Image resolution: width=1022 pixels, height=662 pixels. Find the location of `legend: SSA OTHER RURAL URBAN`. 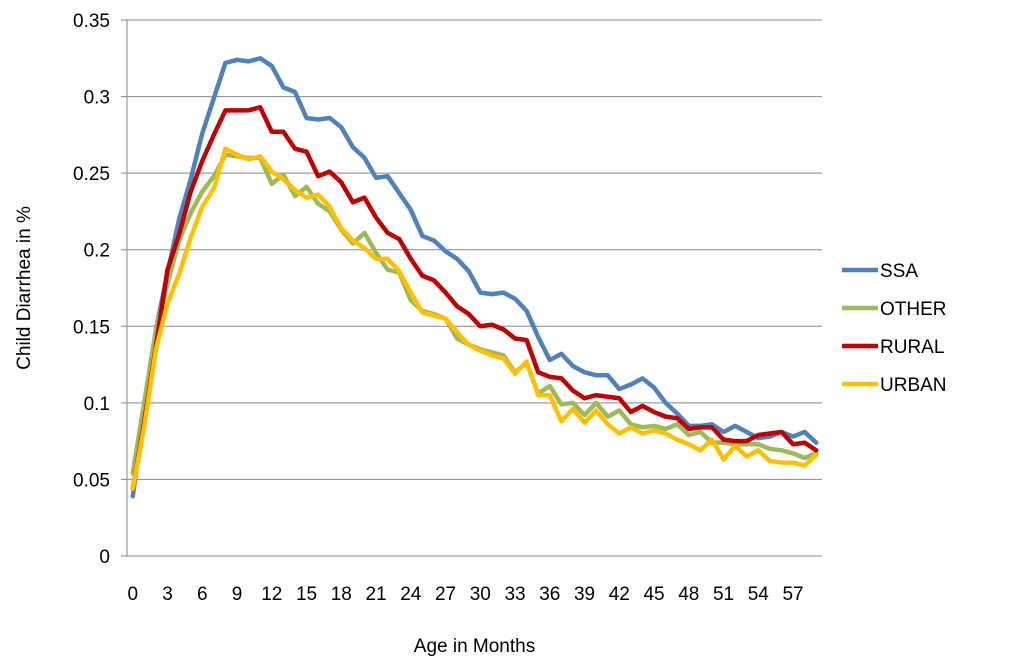

legend: SSA OTHER RURAL URBAN is located at coordinates (894, 328).